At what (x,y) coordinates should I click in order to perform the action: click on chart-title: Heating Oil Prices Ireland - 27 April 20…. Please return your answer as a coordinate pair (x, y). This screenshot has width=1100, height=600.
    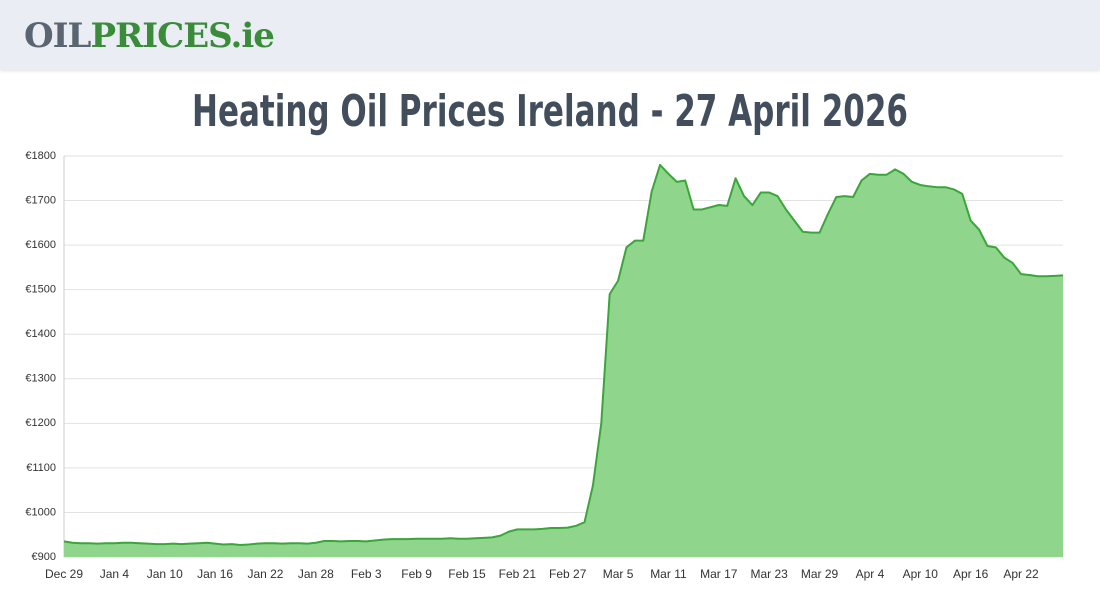
    Looking at the image, I should click on (550, 111).